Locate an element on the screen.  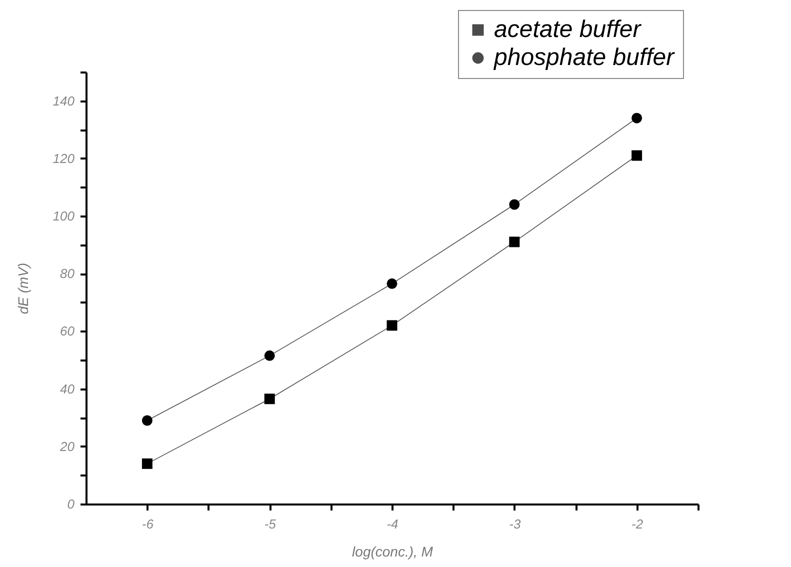
y-tick-label: 80 is located at coordinates (68, 274).